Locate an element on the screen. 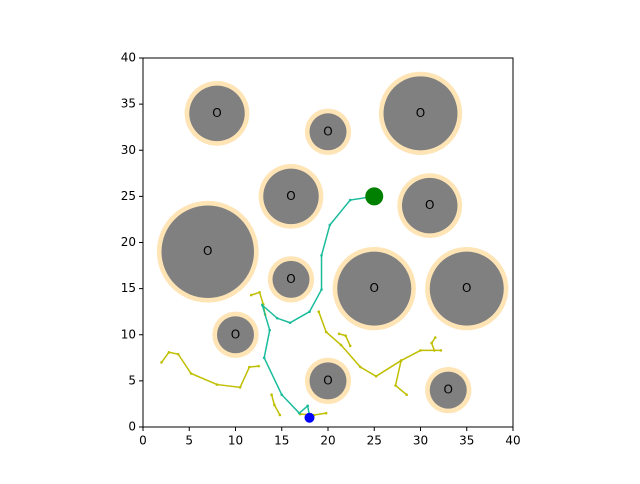 The width and height of the screenshot is (640, 484). x-tick-label: 10 is located at coordinates (235, 441).